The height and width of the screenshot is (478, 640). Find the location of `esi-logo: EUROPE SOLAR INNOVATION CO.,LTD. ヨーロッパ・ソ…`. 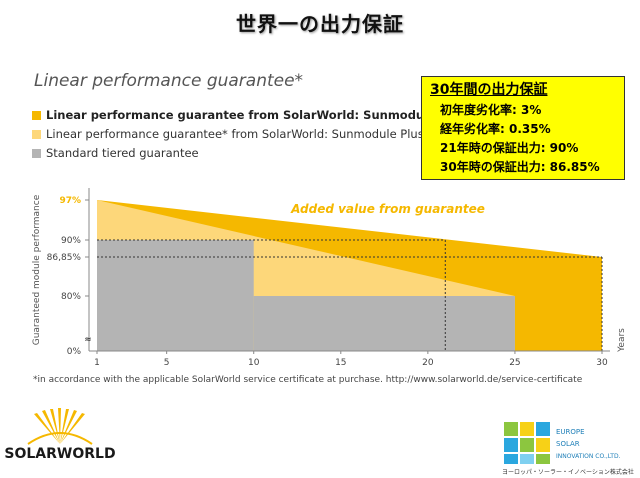

esi-logo: EUROPE SOLAR INNOVATION CO.,LTD. ヨーロッパ・ソ… is located at coordinates (568, 449).